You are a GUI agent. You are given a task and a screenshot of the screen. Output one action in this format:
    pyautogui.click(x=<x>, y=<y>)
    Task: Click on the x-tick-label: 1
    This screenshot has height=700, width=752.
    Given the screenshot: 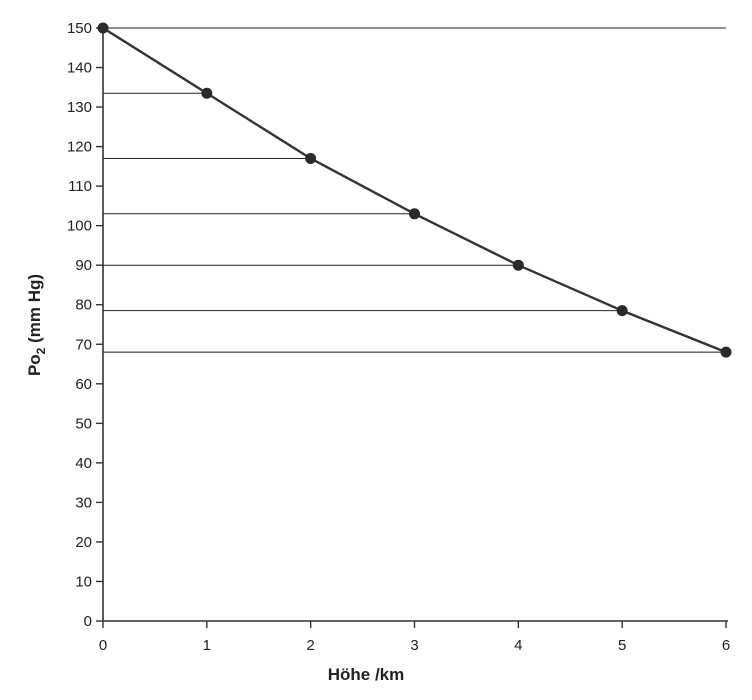 What is the action you would take?
    pyautogui.click(x=207, y=645)
    